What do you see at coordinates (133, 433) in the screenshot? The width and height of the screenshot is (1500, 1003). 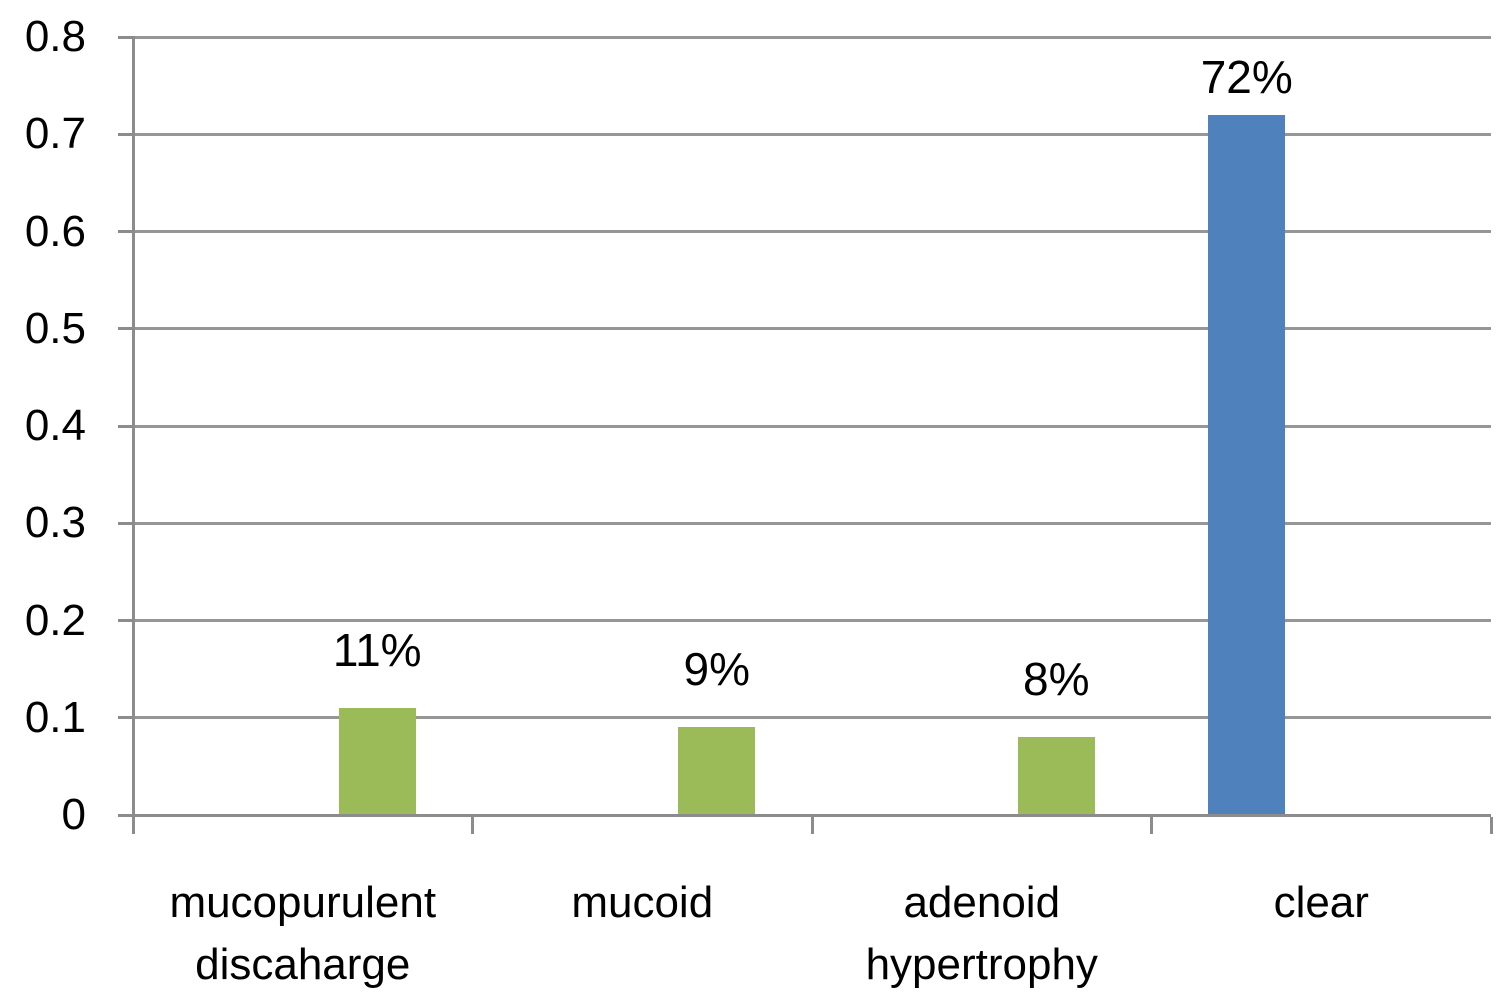 I see `y-axis-line` at bounding box center [133, 433].